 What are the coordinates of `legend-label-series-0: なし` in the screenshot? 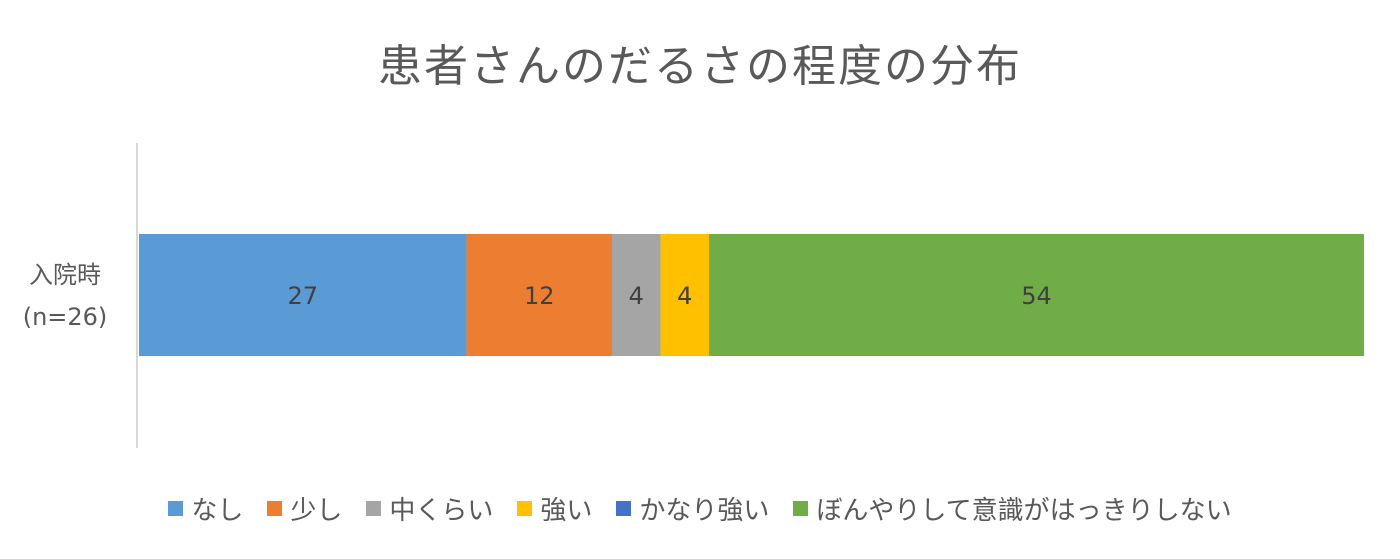 It's located at (217, 511).